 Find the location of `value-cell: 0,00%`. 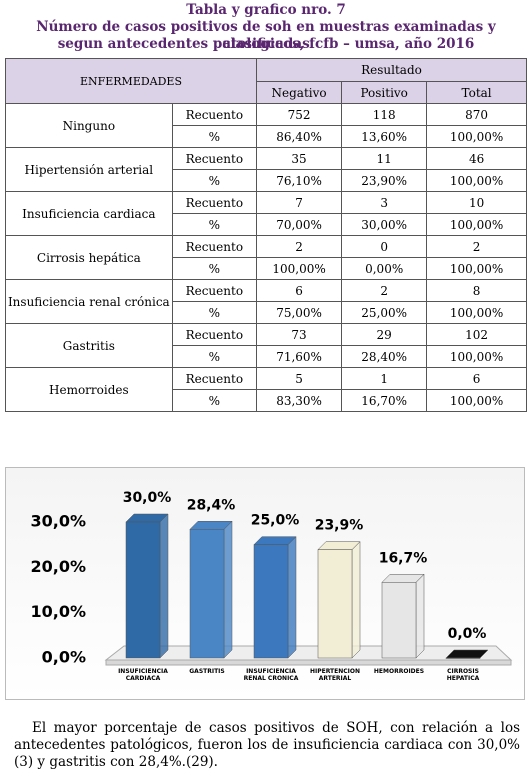

value-cell: 0,00% is located at coordinates (384, 268).